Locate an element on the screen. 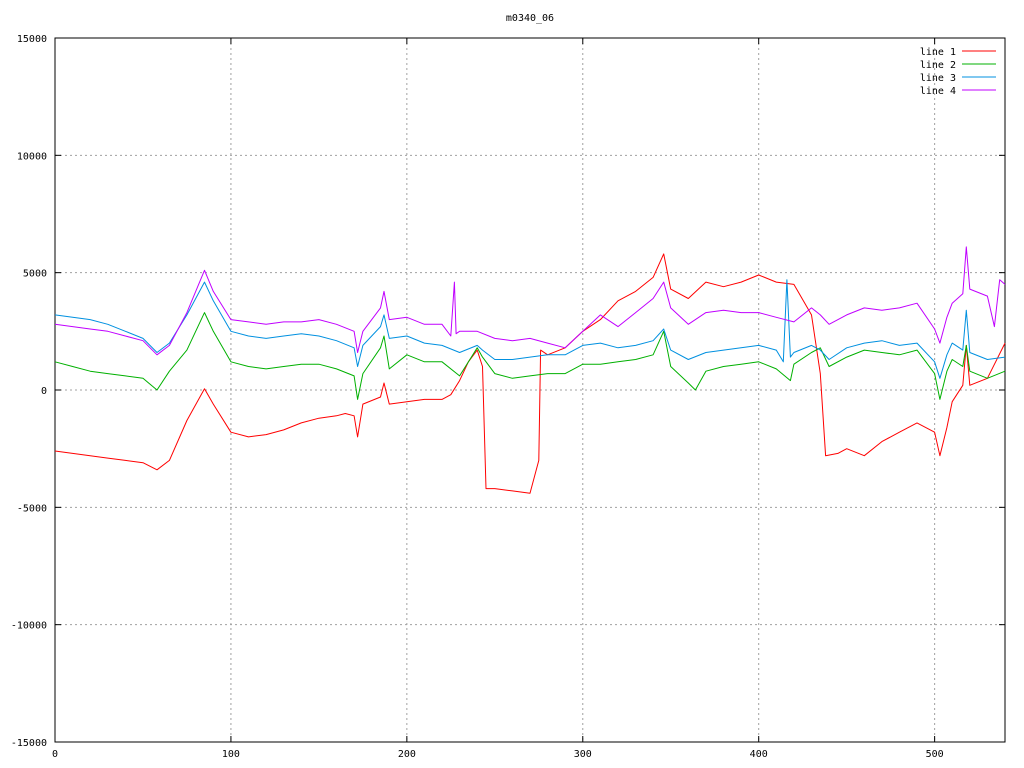  y-tick-label: -10000 is located at coordinates (29, 626).